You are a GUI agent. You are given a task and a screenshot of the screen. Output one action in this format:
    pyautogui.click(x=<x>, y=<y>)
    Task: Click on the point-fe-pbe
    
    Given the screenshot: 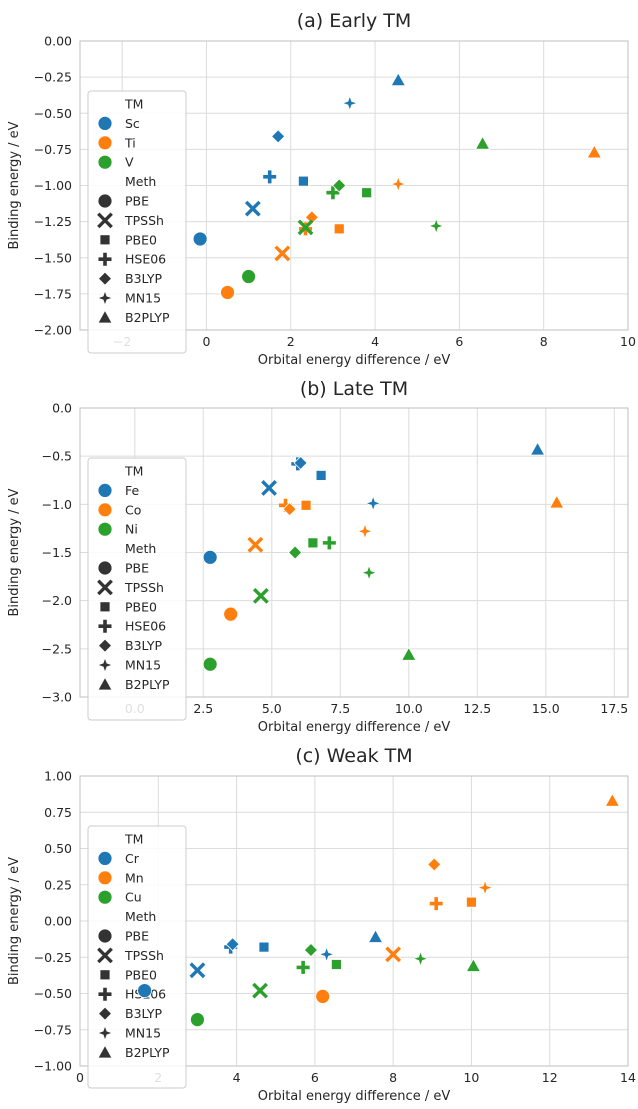 What is the action you would take?
    pyautogui.click(x=210, y=557)
    